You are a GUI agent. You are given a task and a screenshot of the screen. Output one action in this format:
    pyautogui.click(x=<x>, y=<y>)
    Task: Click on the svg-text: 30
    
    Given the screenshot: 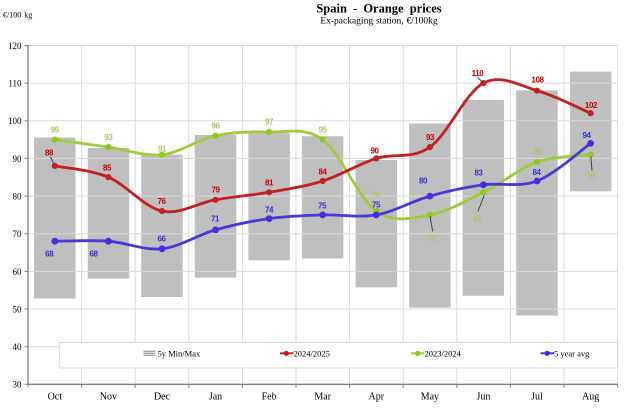 What is the action you would take?
    pyautogui.click(x=18, y=385)
    